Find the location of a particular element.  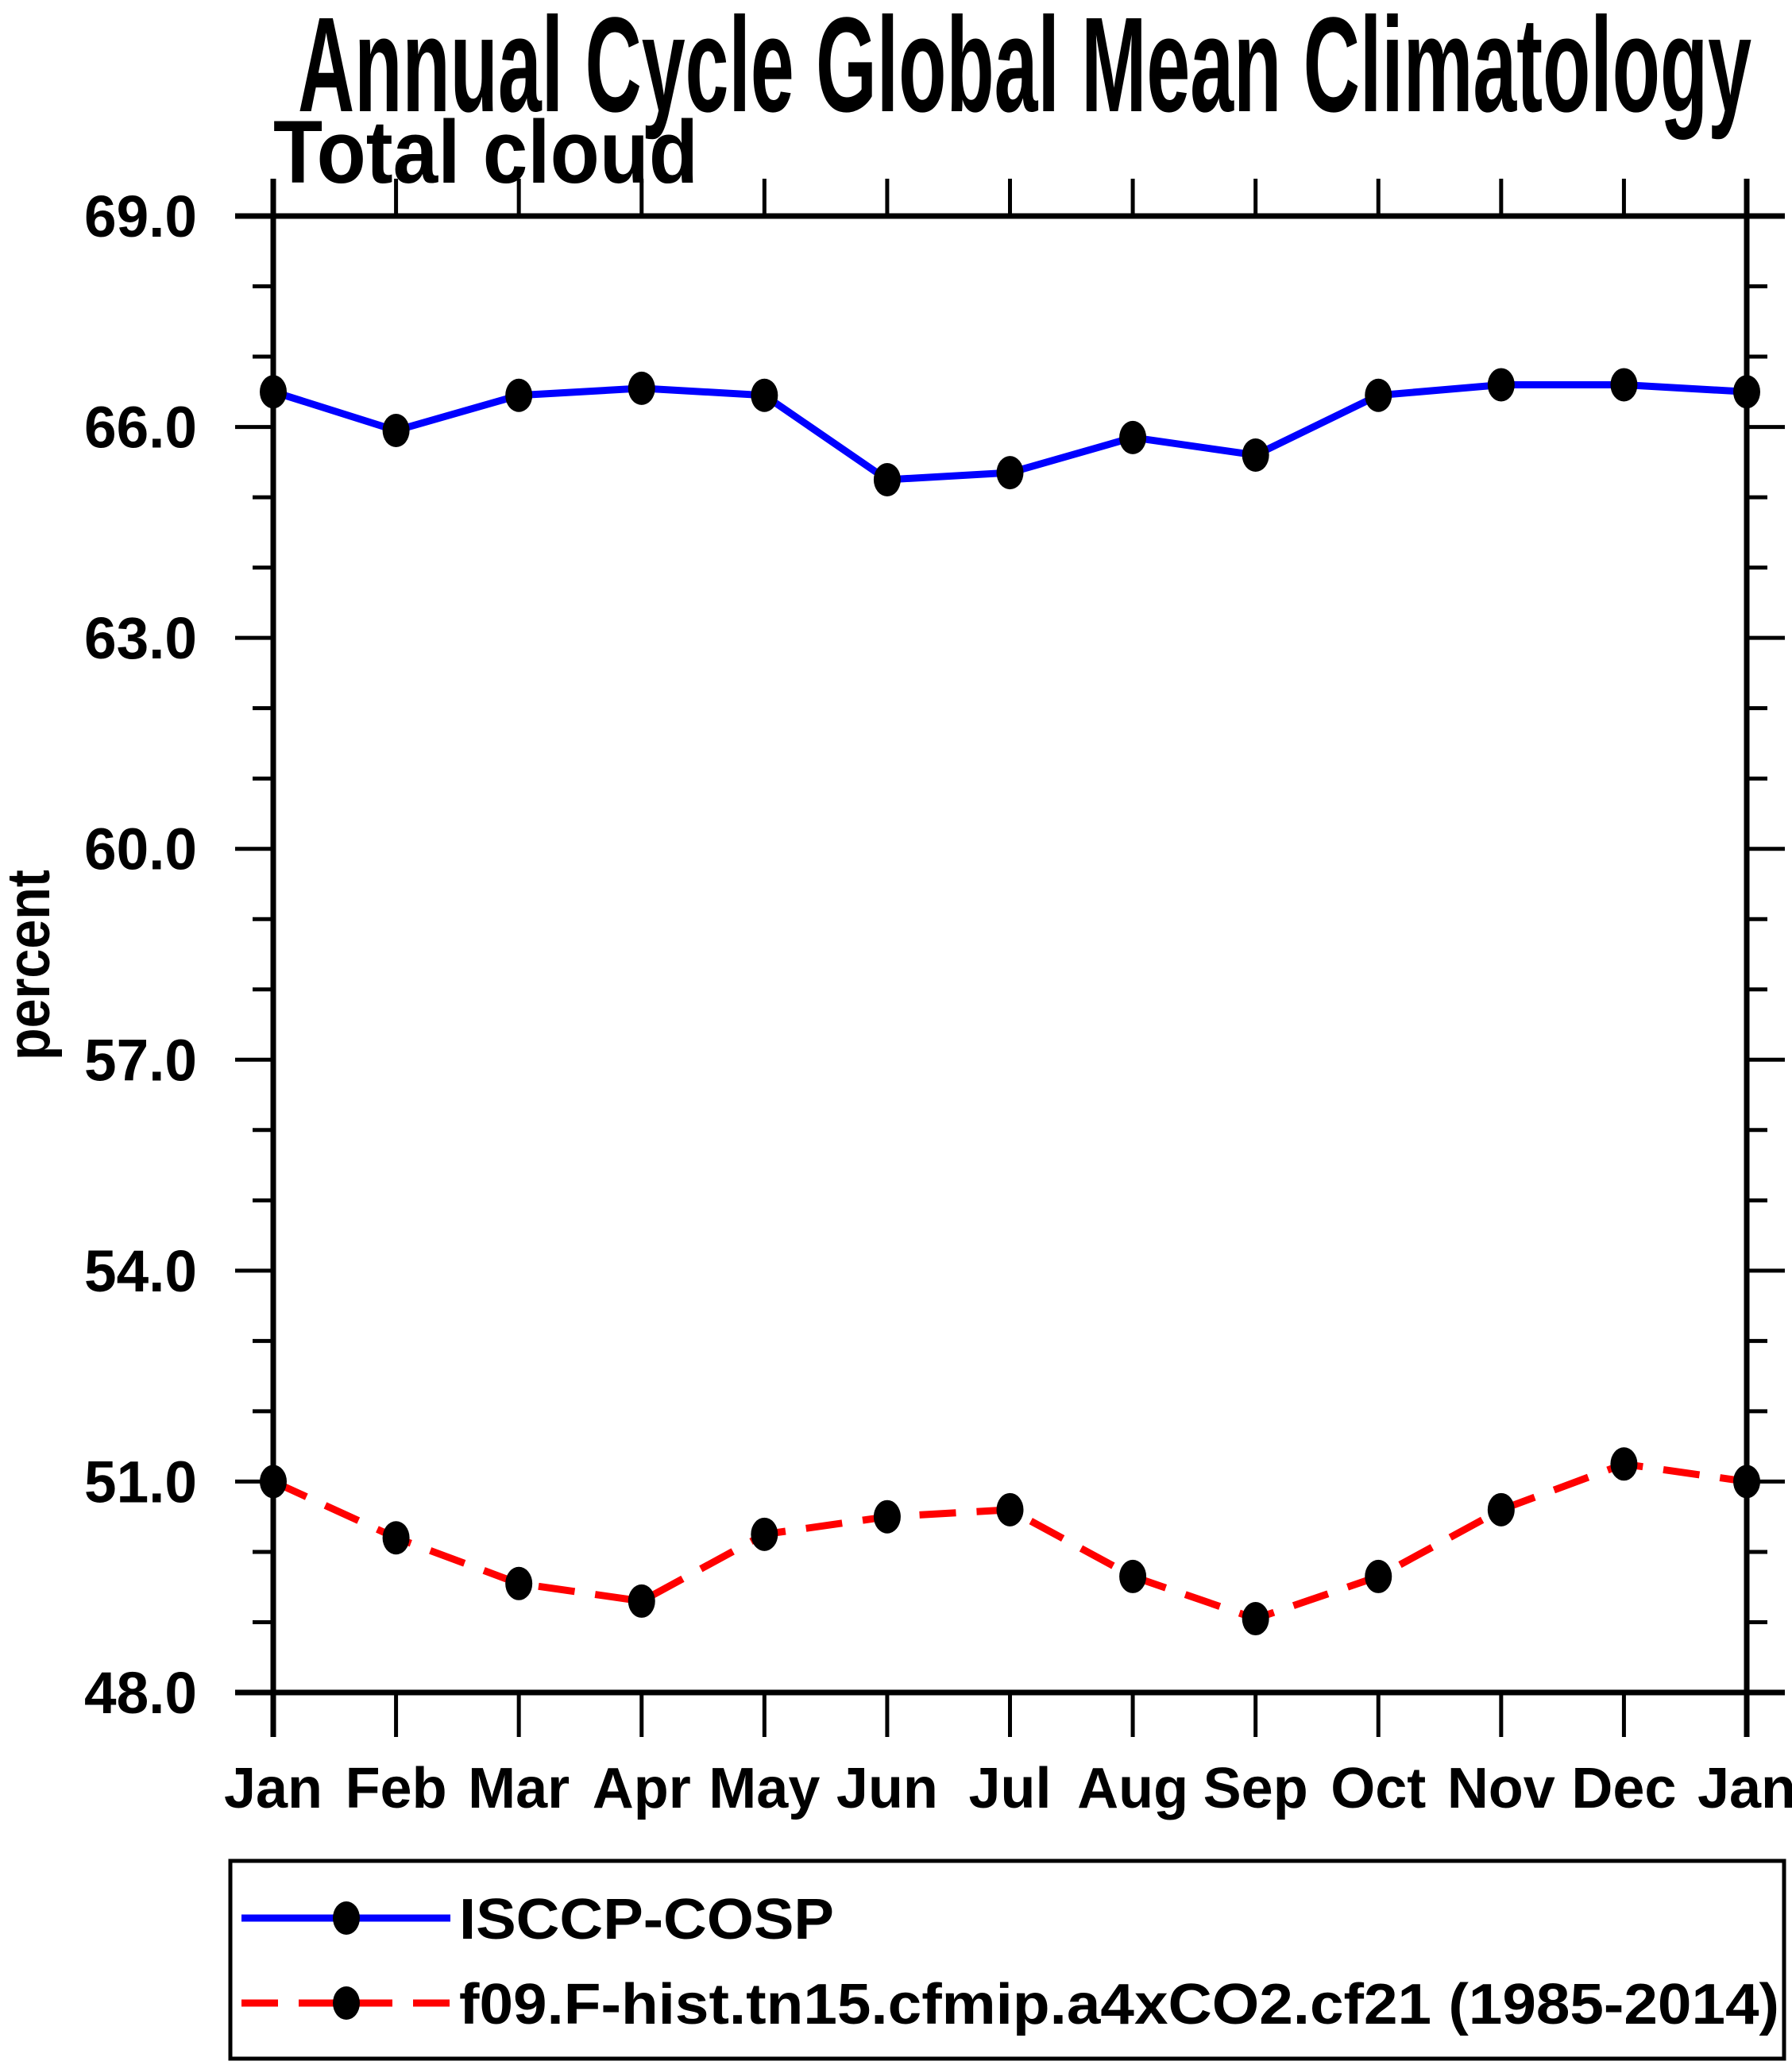

y-tick-label: 54.0 is located at coordinates (140, 1271).